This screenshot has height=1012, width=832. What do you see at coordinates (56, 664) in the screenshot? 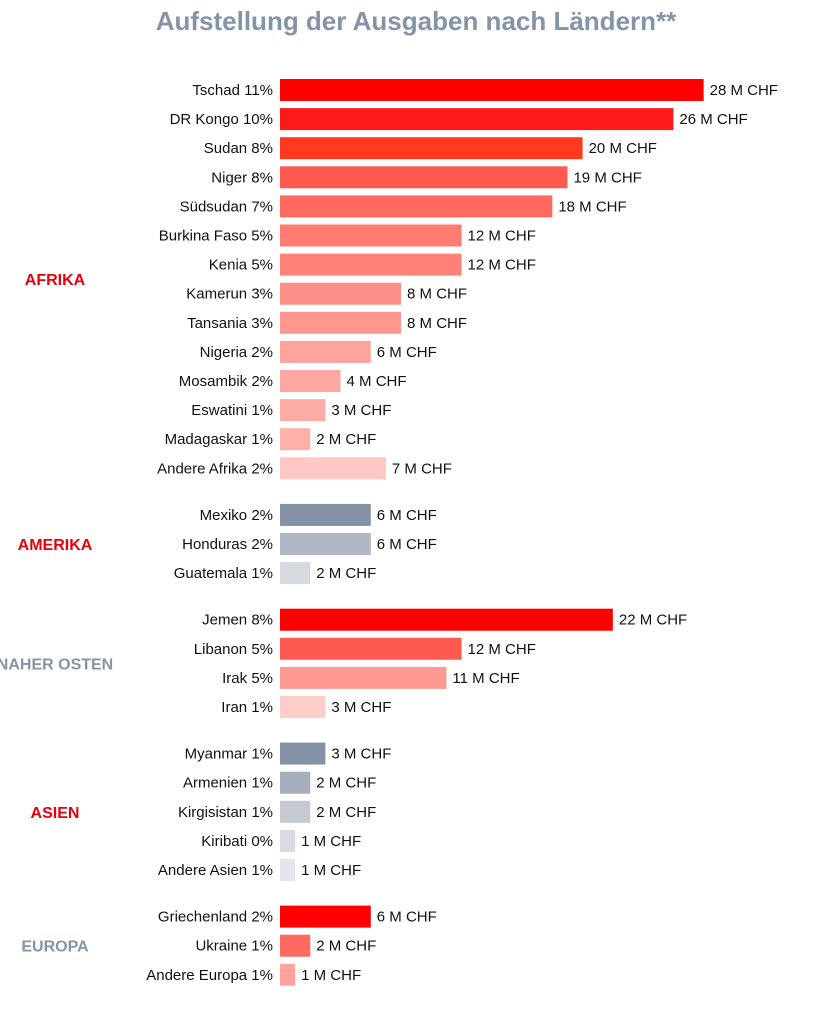
I see `region-label: NAHER OSTEN` at bounding box center [56, 664].